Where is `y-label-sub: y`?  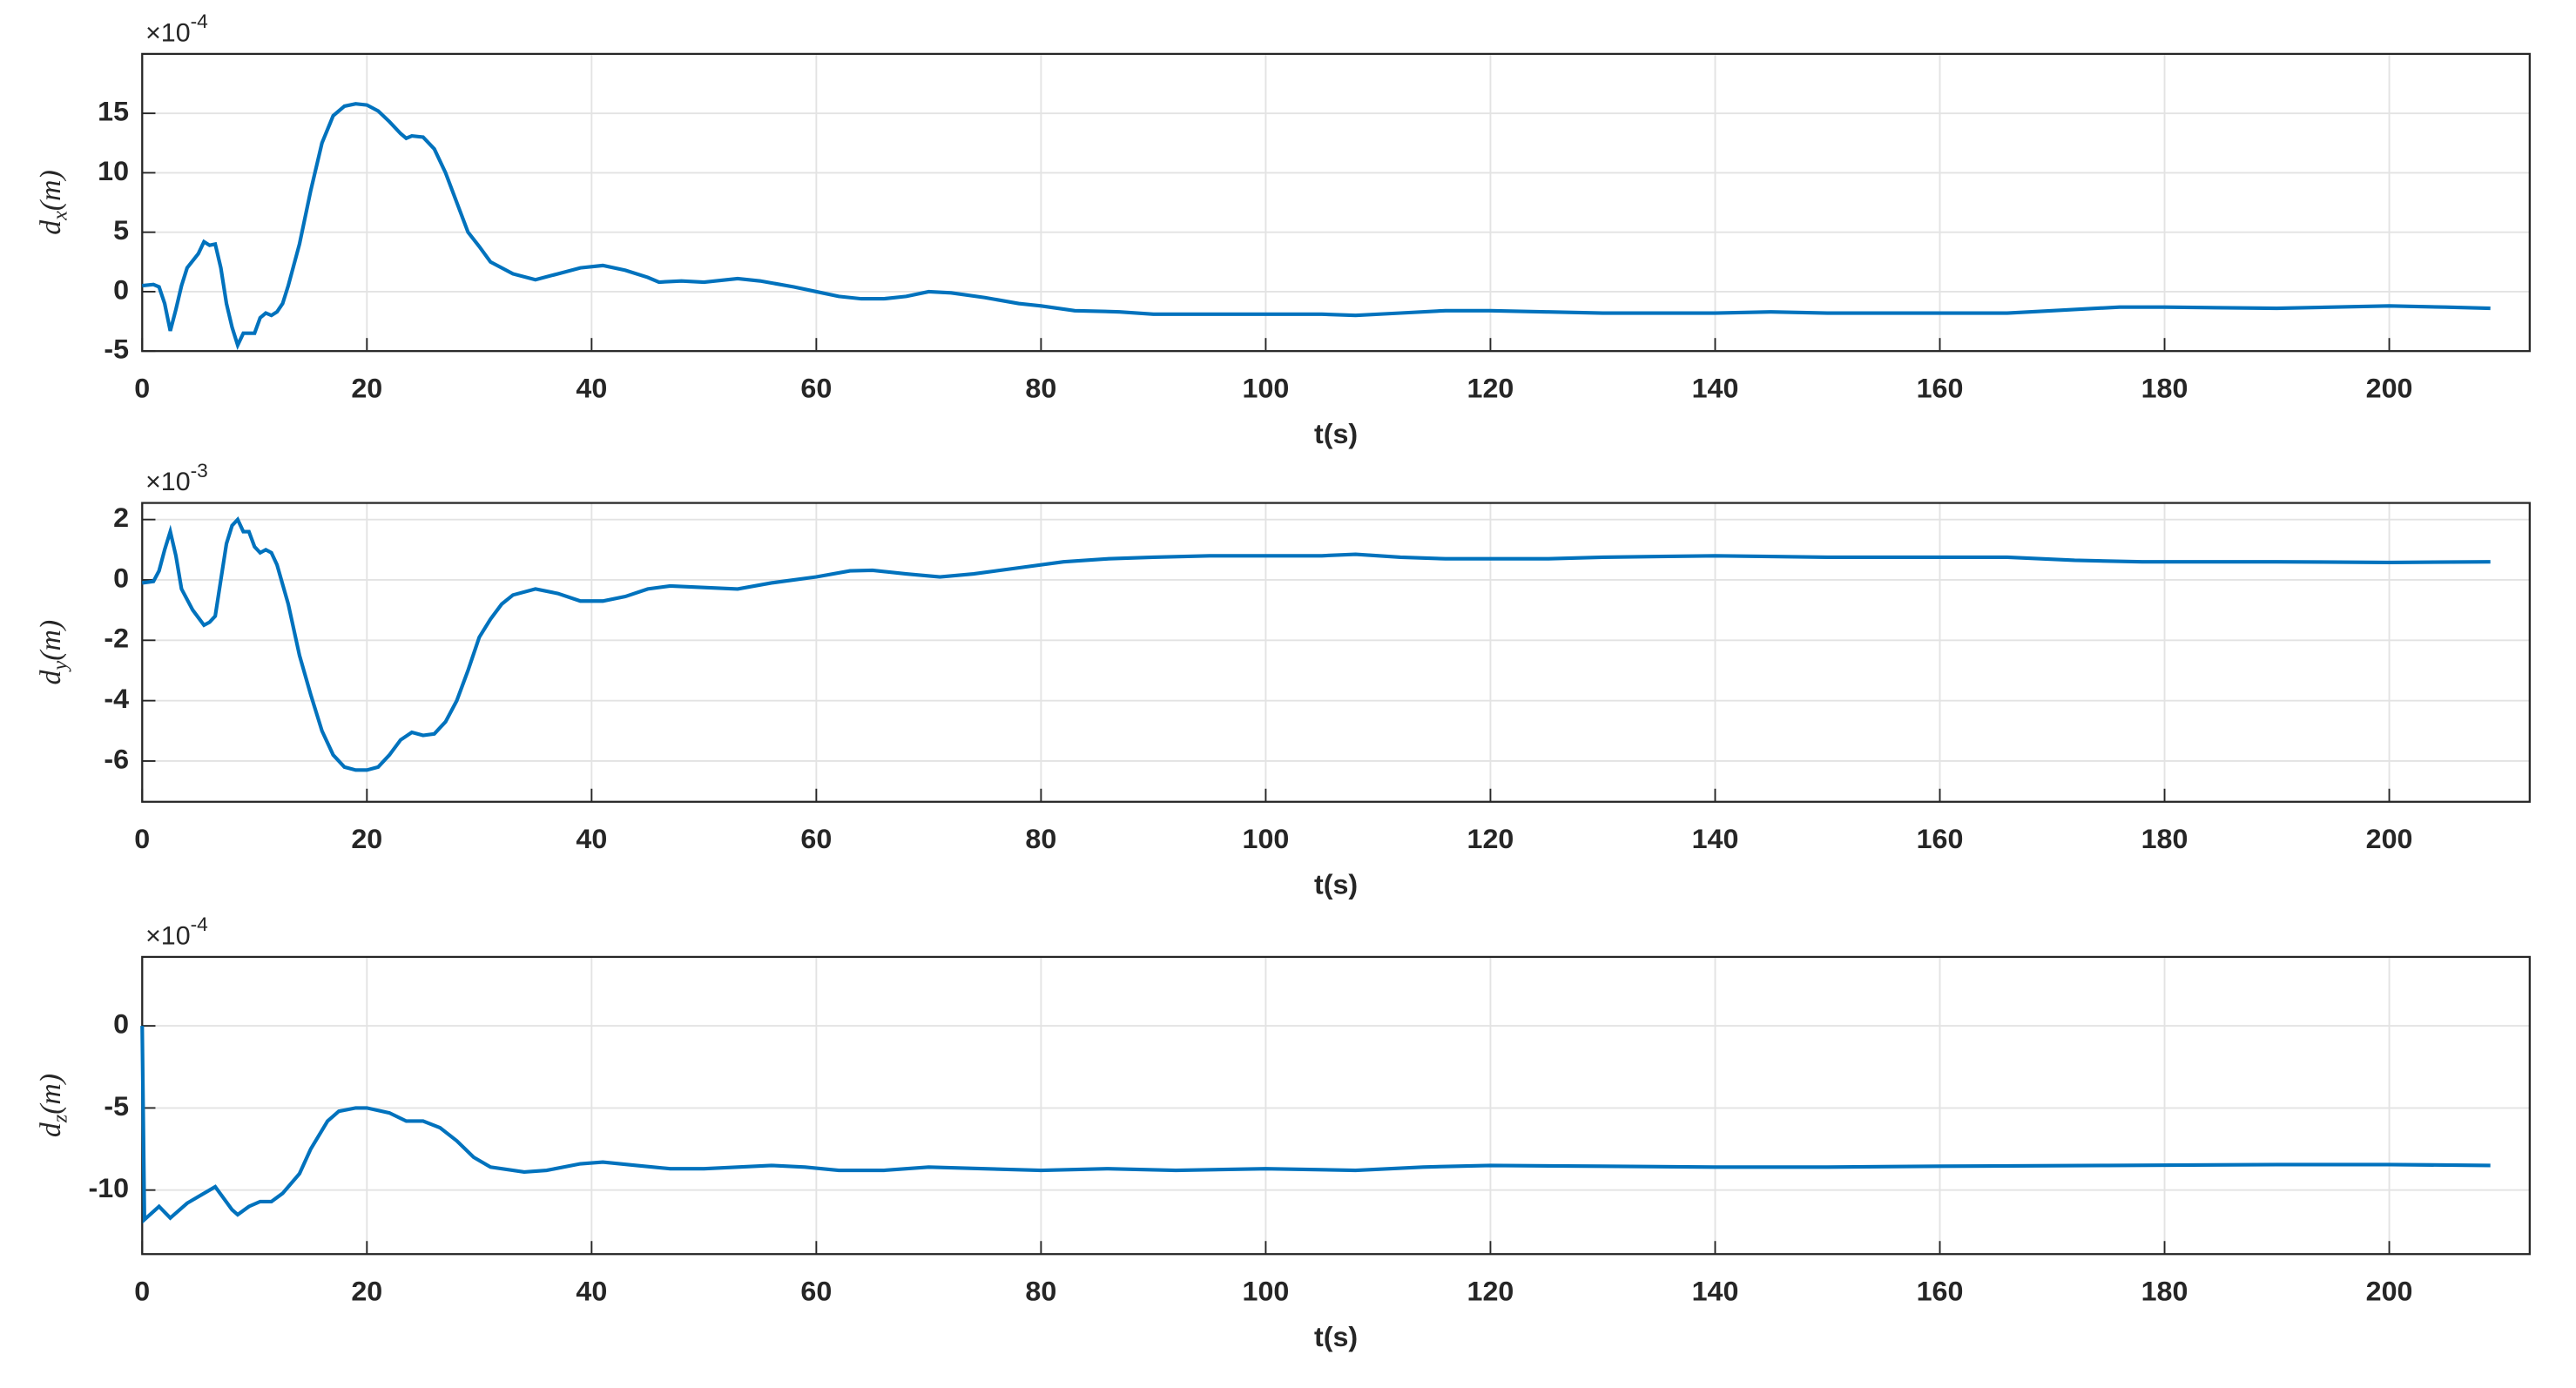
y-label-sub: y is located at coordinates (59, 667).